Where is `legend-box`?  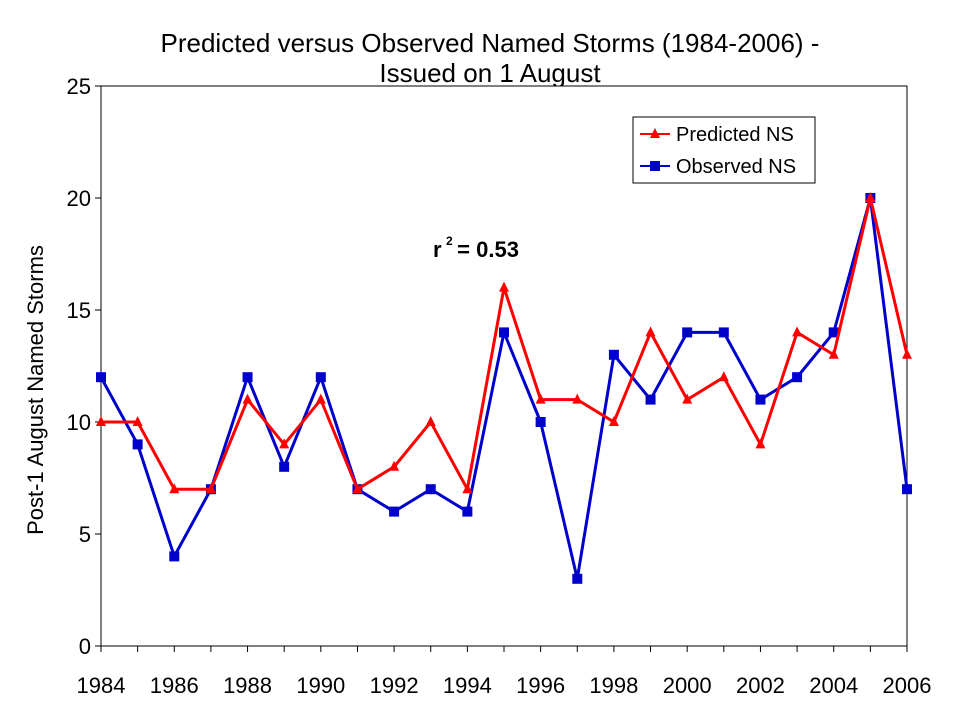
legend-box is located at coordinates (724, 150).